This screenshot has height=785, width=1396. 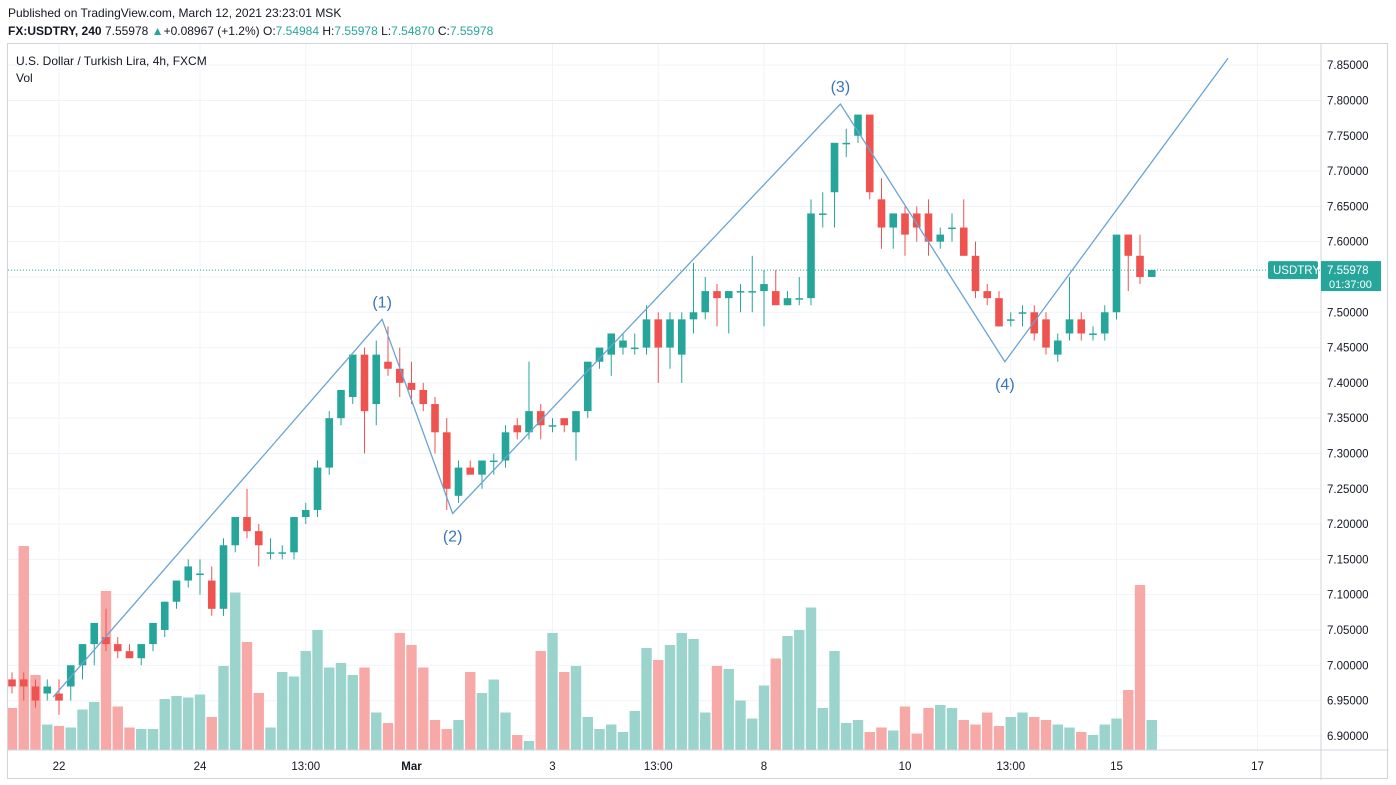 What do you see at coordinates (905, 767) in the screenshot?
I see `time-tick-label: 10` at bounding box center [905, 767].